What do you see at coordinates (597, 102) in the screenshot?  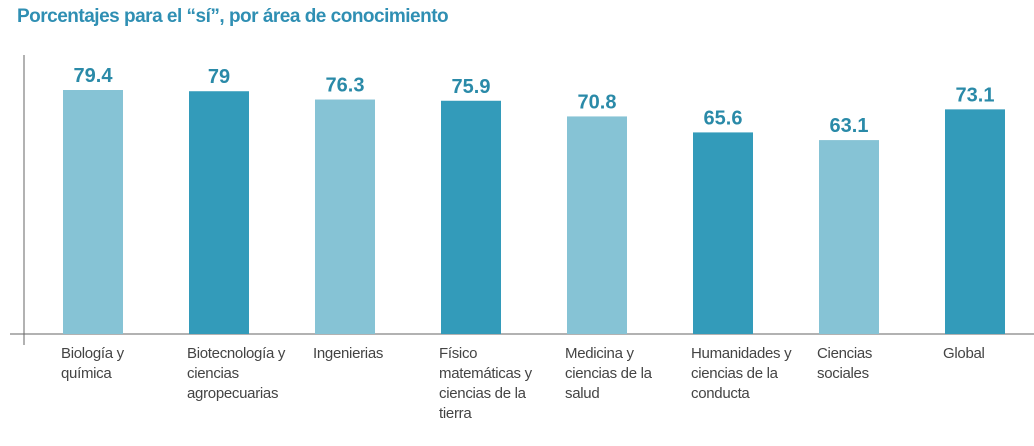 I see `value-label: 70.8` at bounding box center [597, 102].